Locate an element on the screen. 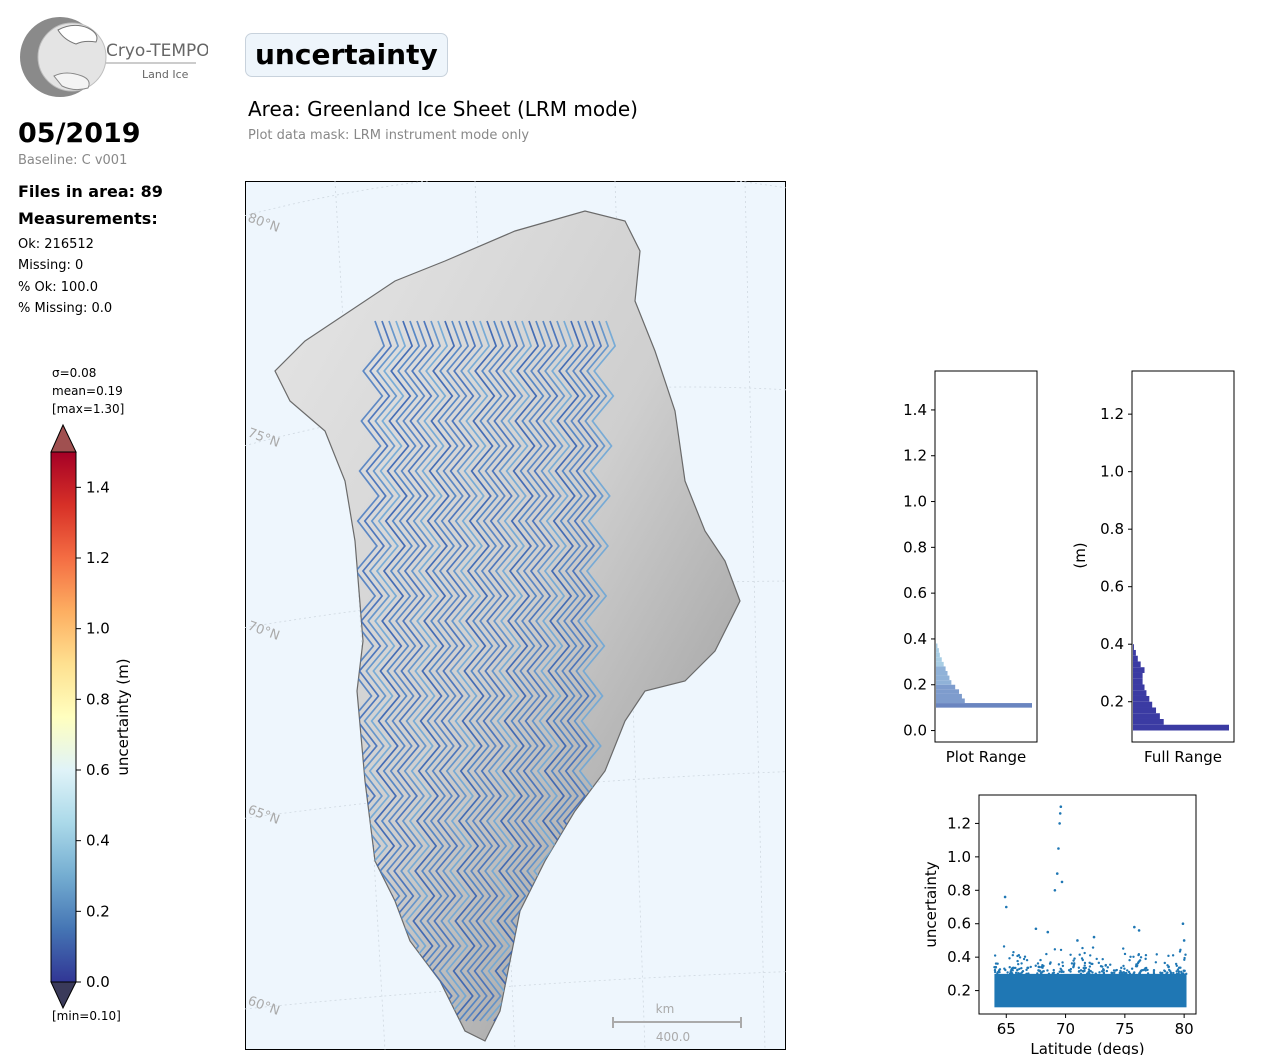 This screenshot has height=1060, width=1272. histogram-xlabel: Plot Range is located at coordinates (986, 757).